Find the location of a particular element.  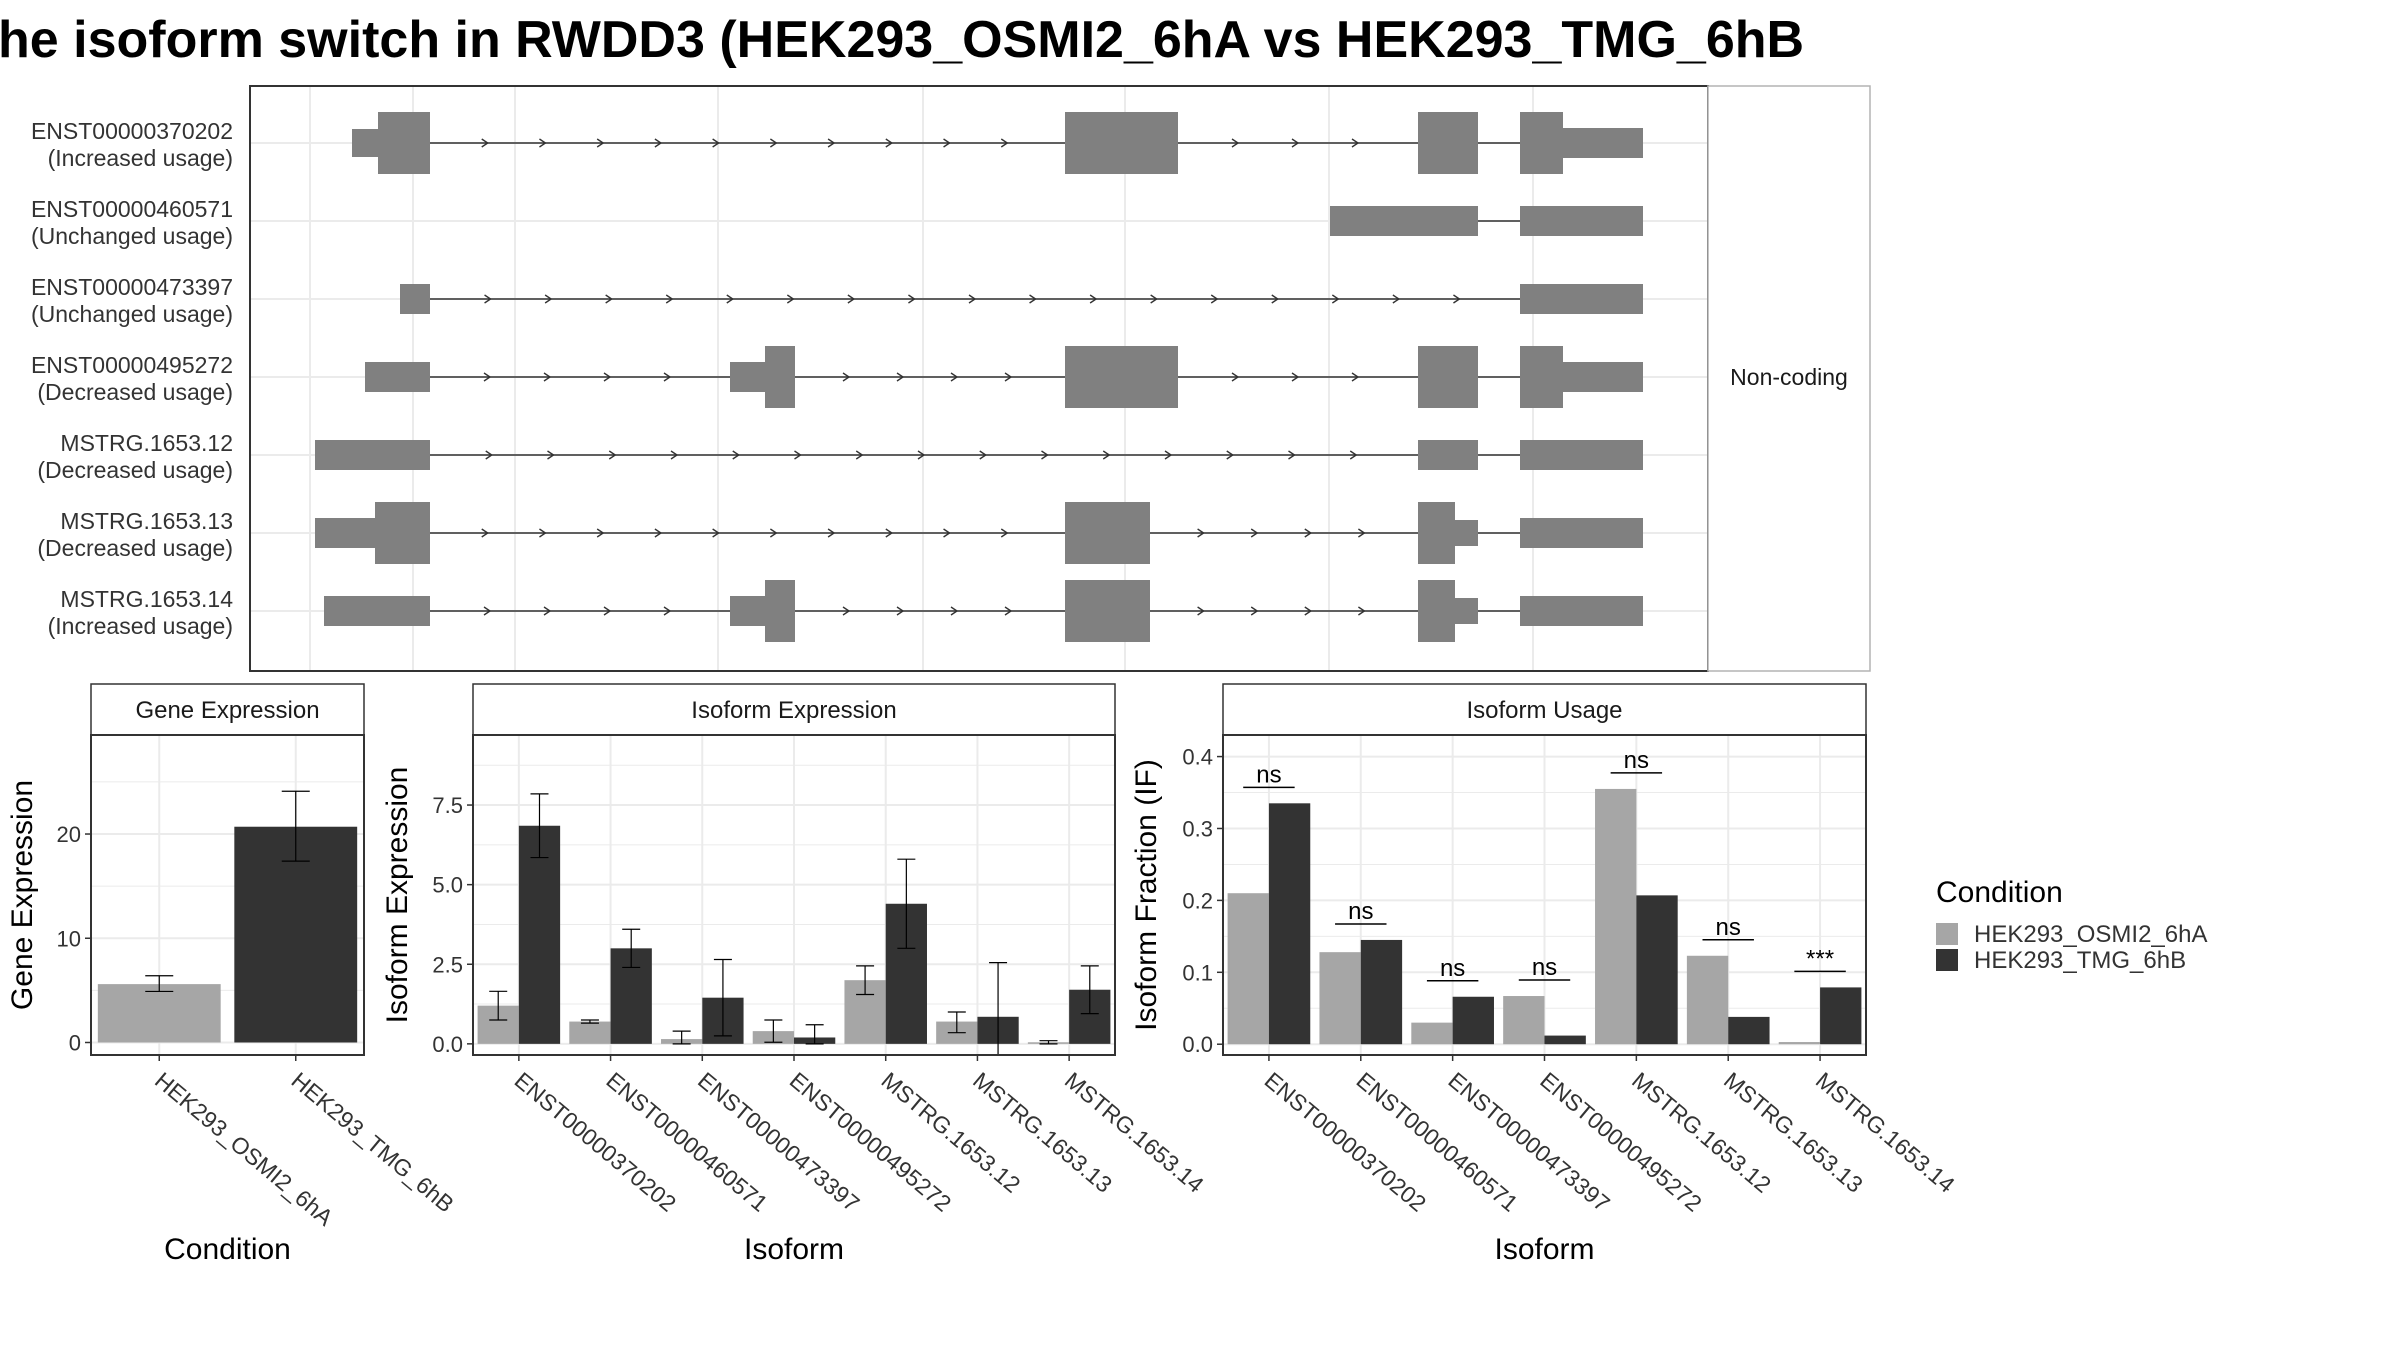

y-axis-title: Isoform Fraction (IF) is located at coordinates (1146, 895).